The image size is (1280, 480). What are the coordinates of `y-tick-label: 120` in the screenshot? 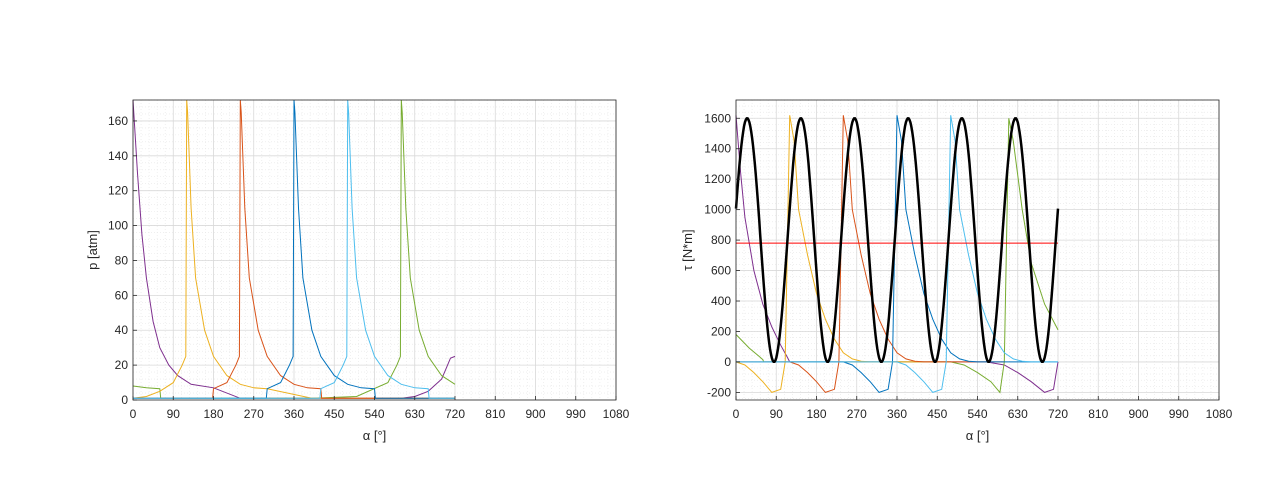 It's located at (118, 191).